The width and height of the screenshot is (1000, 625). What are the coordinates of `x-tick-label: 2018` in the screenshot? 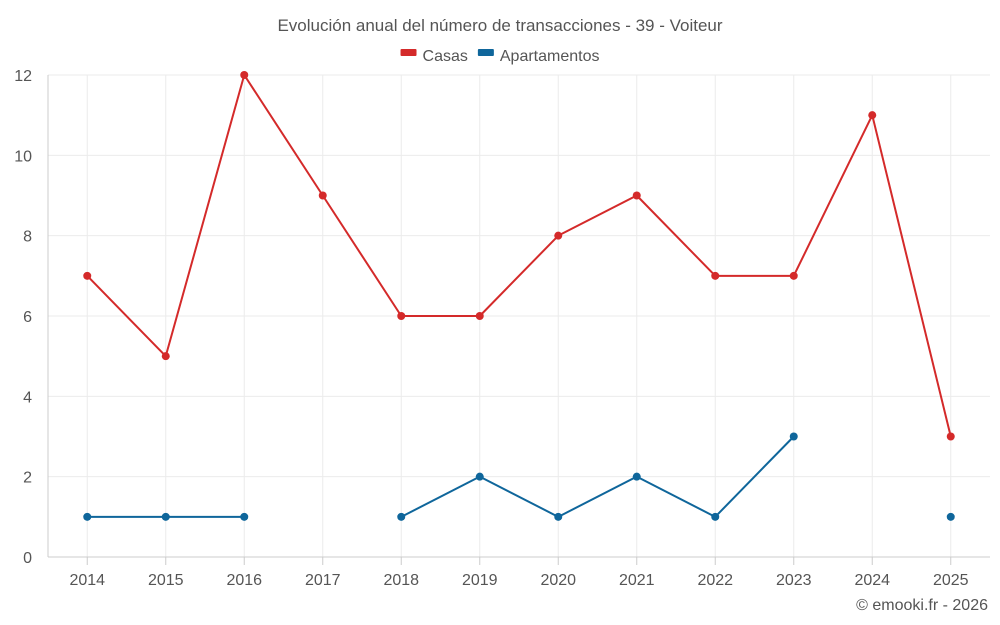 It's located at (401, 580).